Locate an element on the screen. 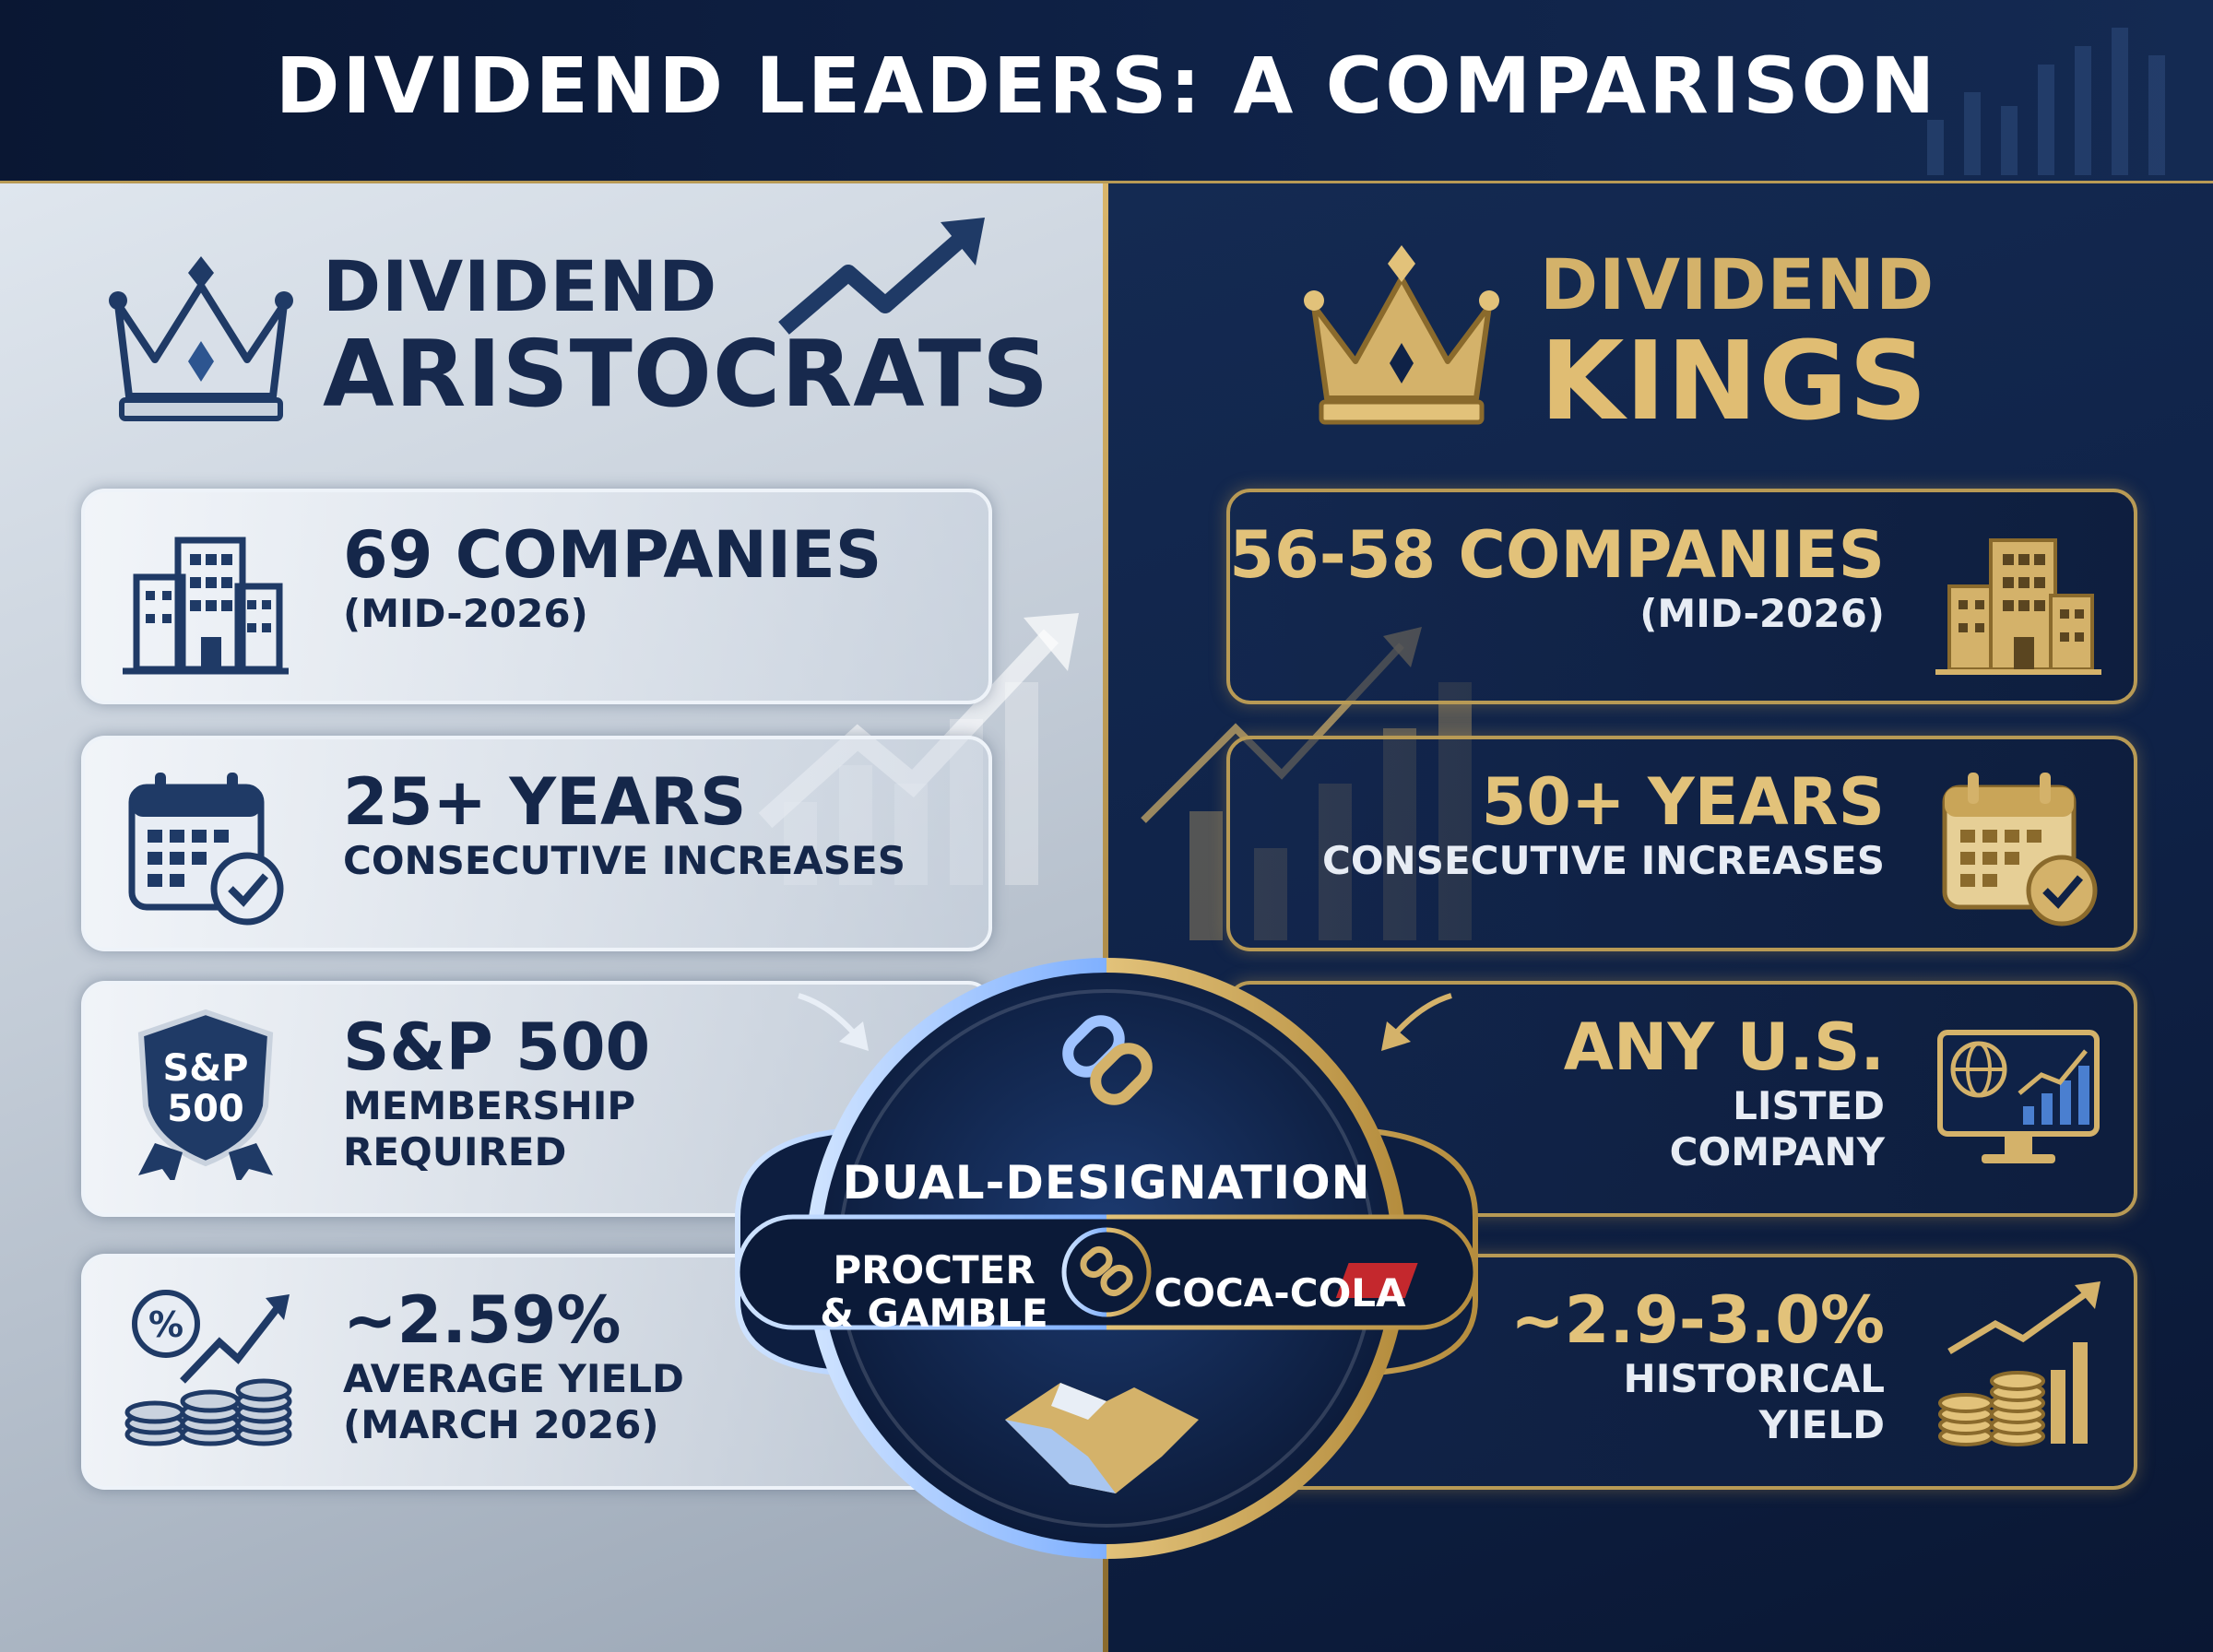  dual-designation-label: DUAL-DESIGNATION is located at coordinates (1106, 1183).